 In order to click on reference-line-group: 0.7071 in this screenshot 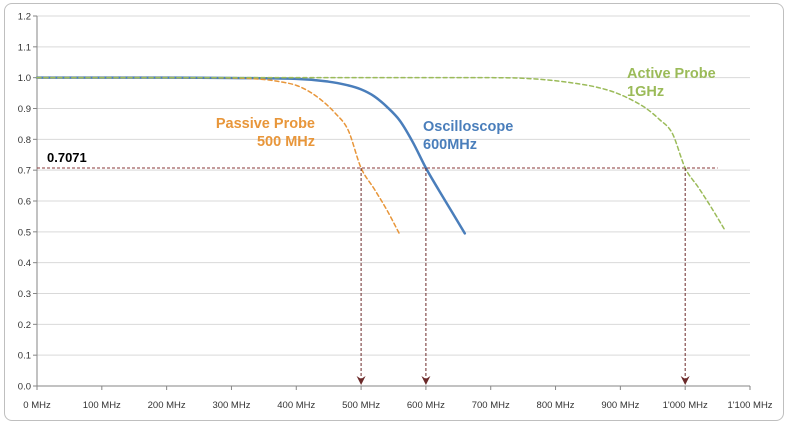, I will do `click(377, 159)`.